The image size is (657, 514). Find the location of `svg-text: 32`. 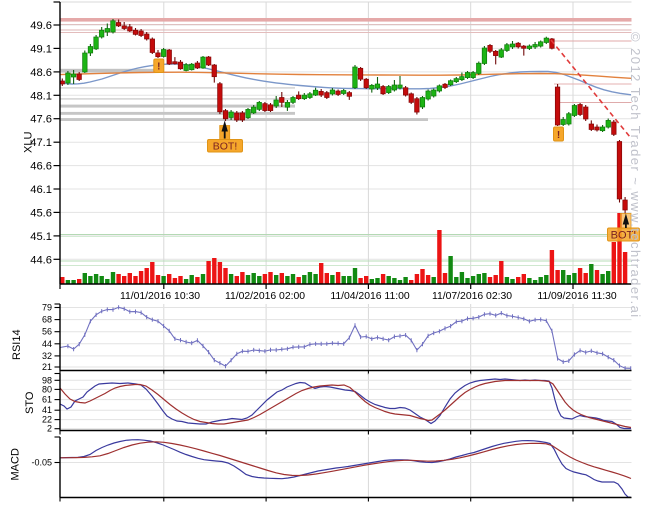

svg-text: 32 is located at coordinates (47, 356).